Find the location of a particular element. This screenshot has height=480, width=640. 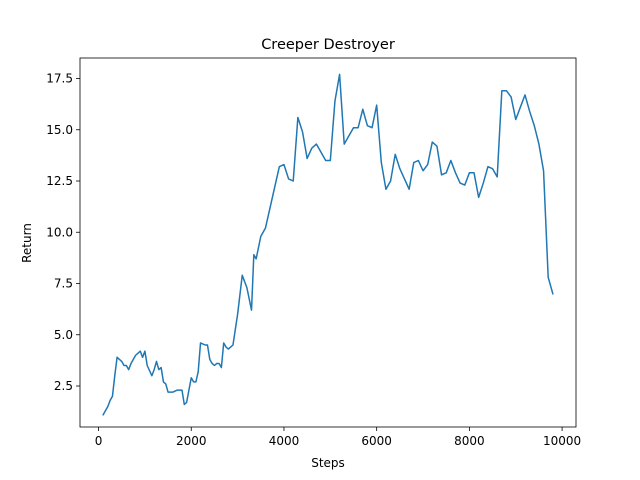

y-tick-label: 7.5 is located at coordinates (63, 284).